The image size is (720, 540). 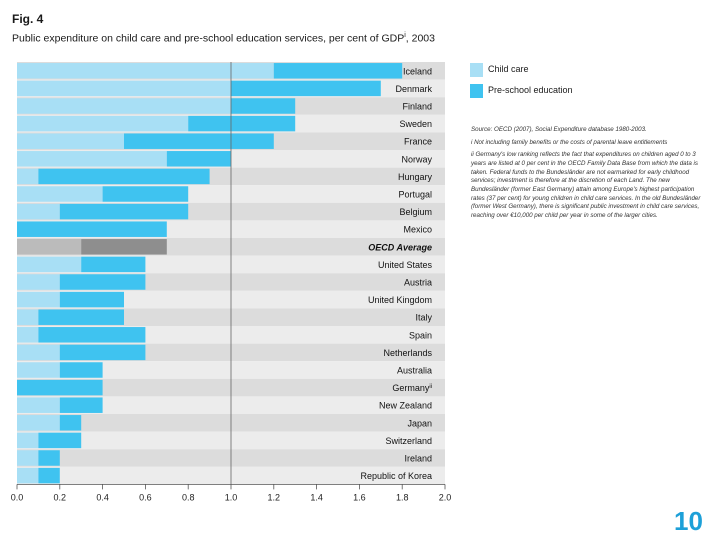 I want to click on bar-denmark-child-care, so click(x=124, y=88).